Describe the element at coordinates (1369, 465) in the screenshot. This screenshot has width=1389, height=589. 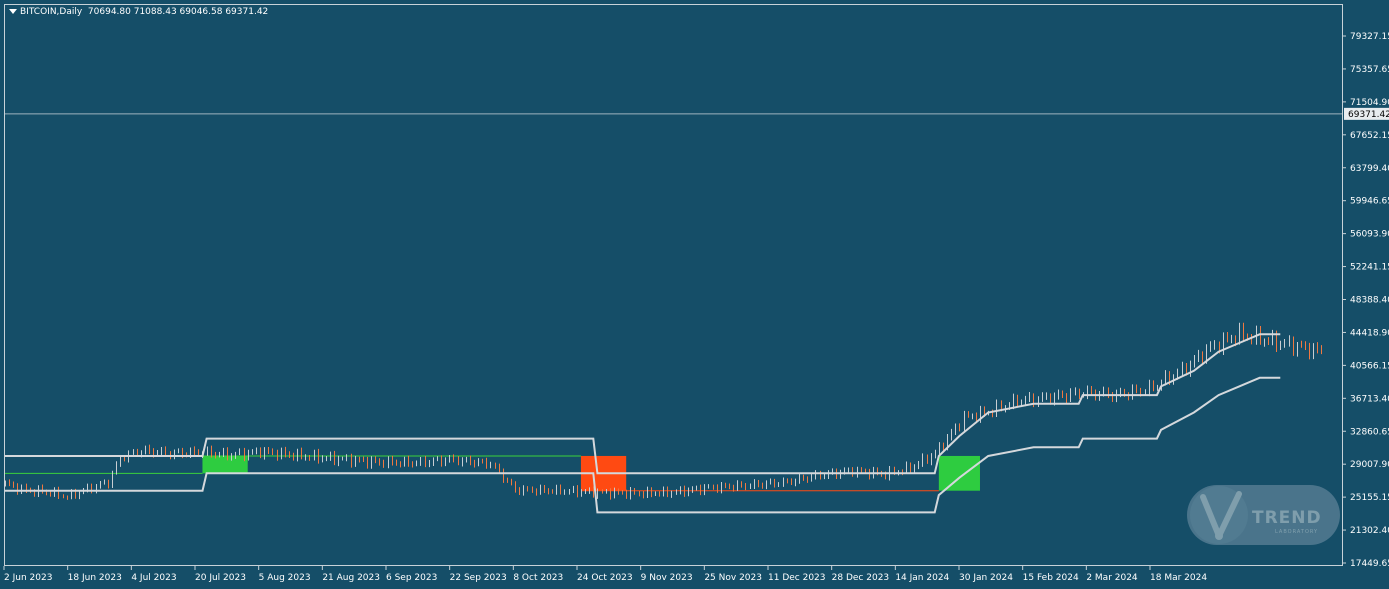
I see `y-tick-label: 29007.90` at that location.